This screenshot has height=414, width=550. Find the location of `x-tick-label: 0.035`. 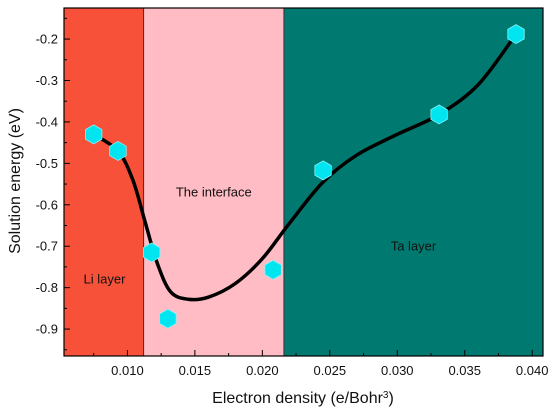

x-tick-label: 0.035 is located at coordinates (464, 370).